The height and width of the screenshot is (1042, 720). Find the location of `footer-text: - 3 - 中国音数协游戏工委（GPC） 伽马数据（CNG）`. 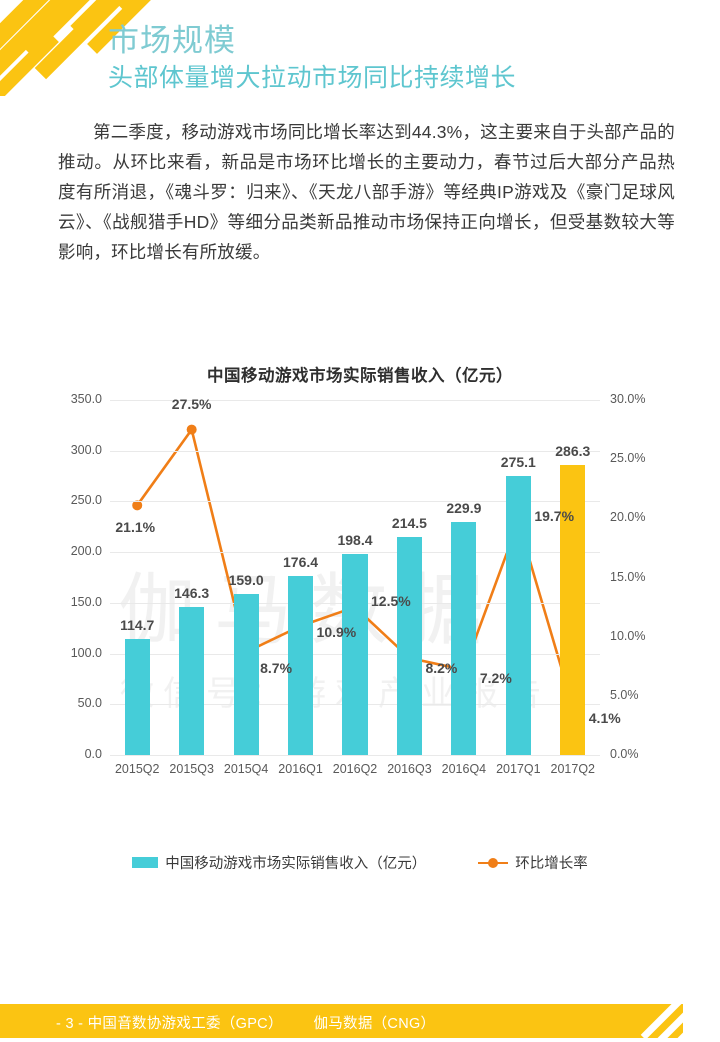

footer-text: - 3 - 中国音数协游戏工委（GPC） 伽马数据（CNG） is located at coordinates (245, 1022).